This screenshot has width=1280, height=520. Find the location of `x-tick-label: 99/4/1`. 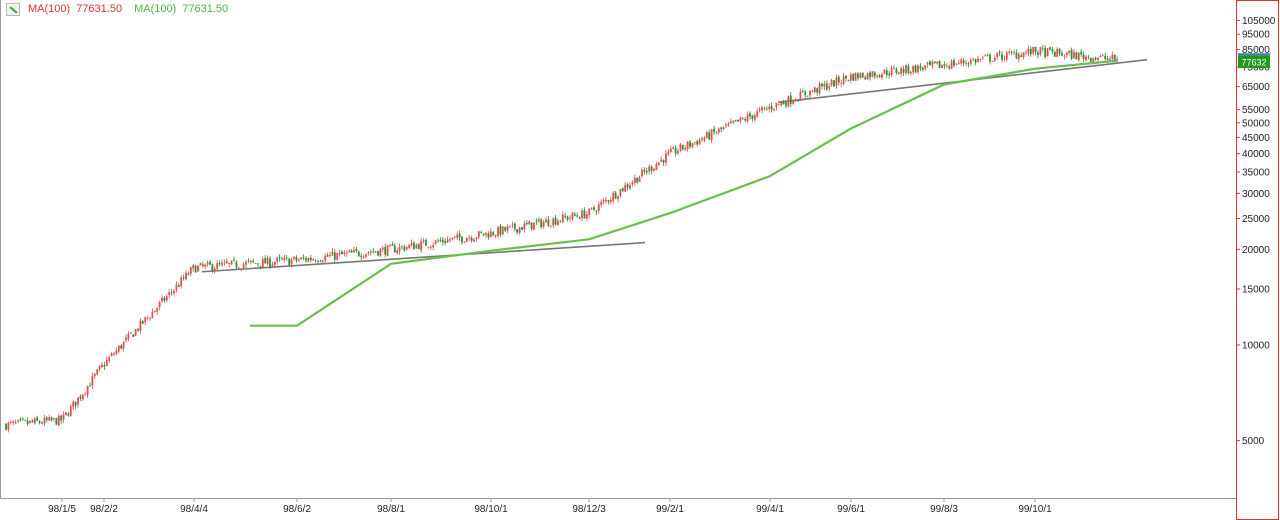

x-tick-label: 99/4/1 is located at coordinates (770, 509).